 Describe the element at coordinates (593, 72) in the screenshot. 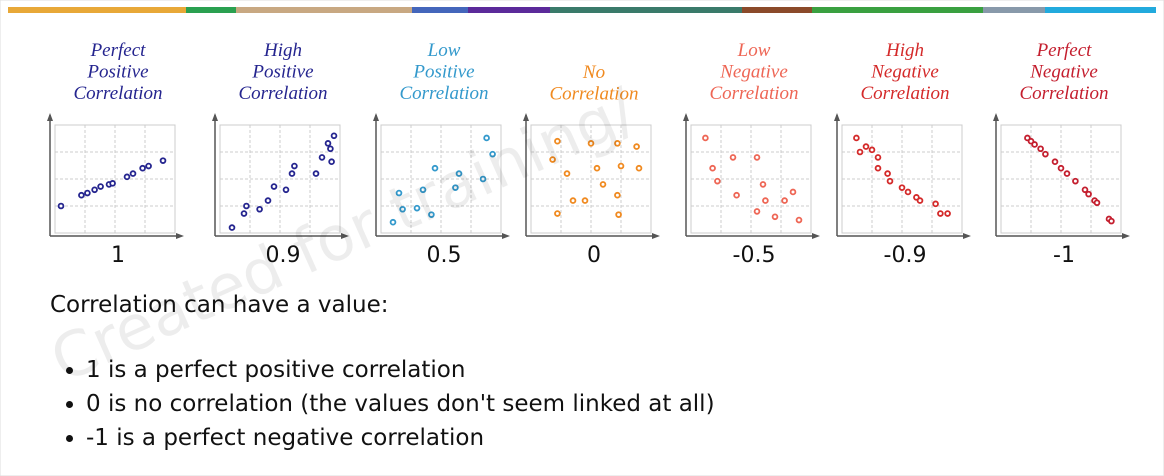

I see `panel-title: No` at that location.